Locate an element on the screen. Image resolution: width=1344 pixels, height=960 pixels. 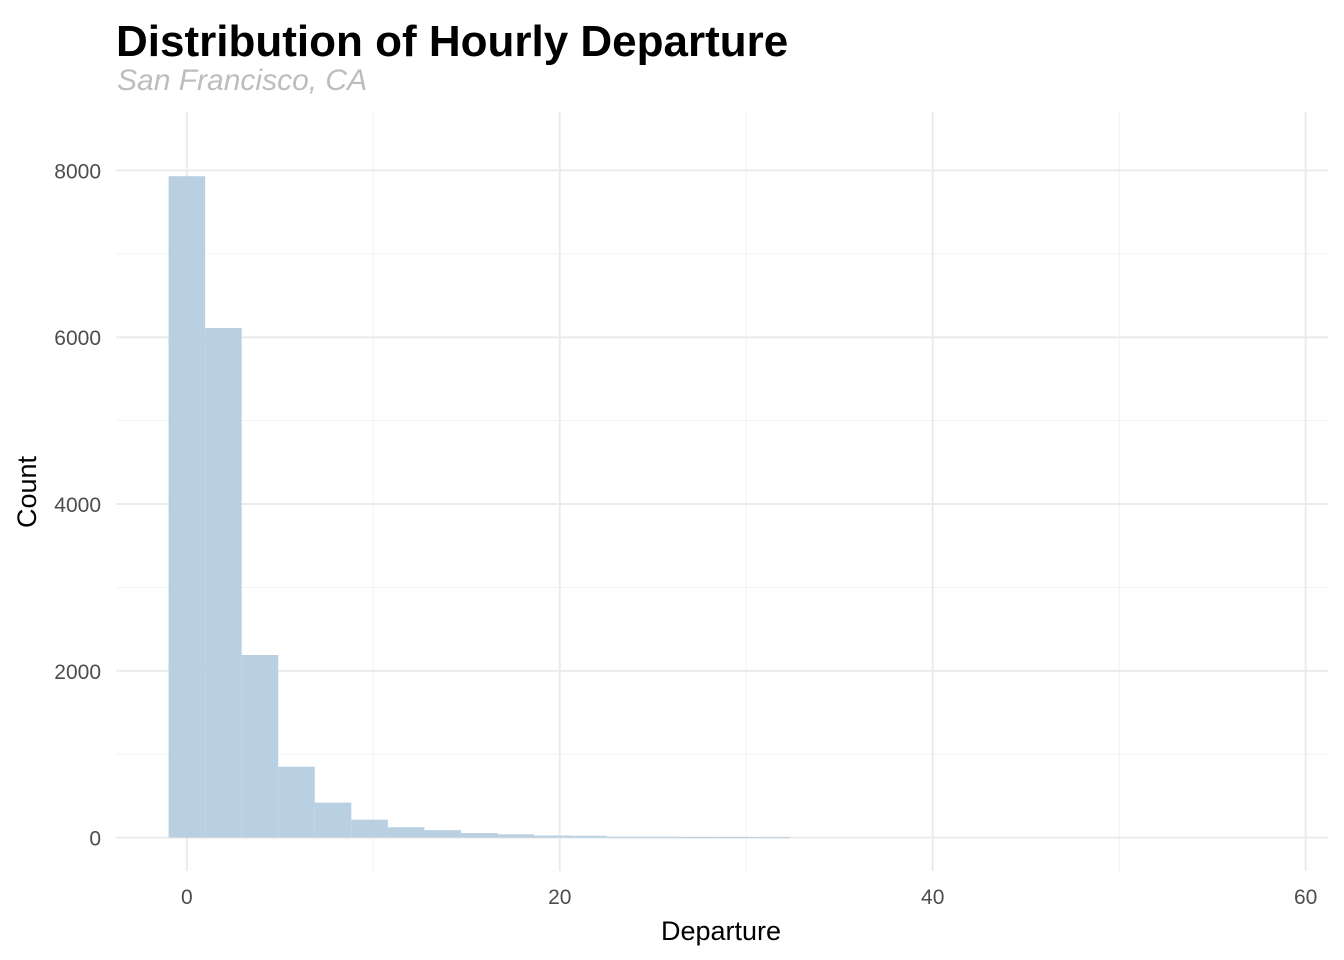
x-tick-label: 20 is located at coordinates (559, 897).